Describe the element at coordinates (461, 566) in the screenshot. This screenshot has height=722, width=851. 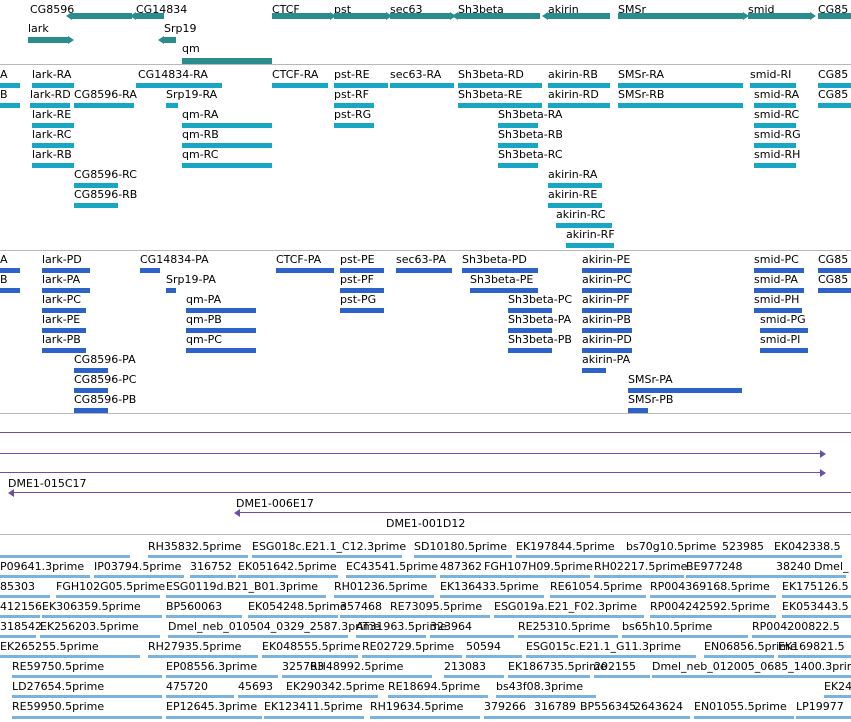
I see `est-label: 487362` at that location.